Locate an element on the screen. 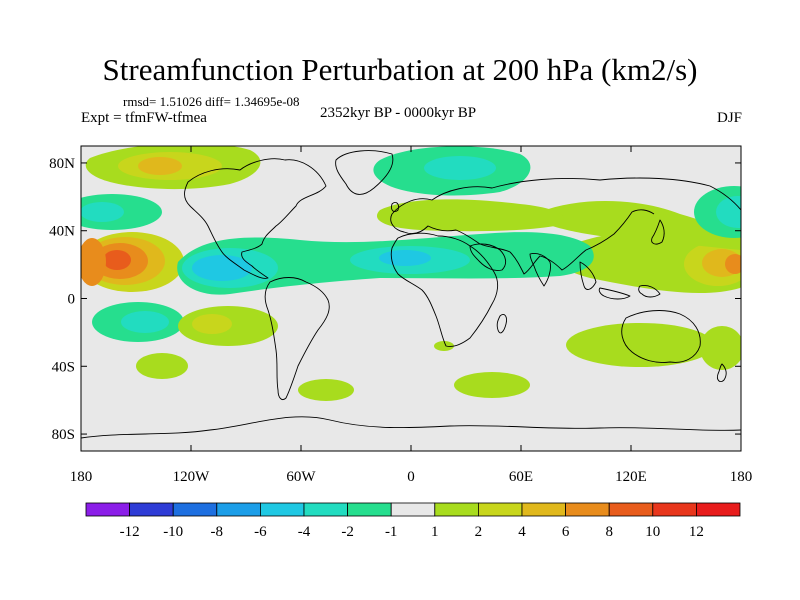 The height and width of the screenshot is (600, 800). contour-positive-indian-ocean is located at coordinates (640, 345).